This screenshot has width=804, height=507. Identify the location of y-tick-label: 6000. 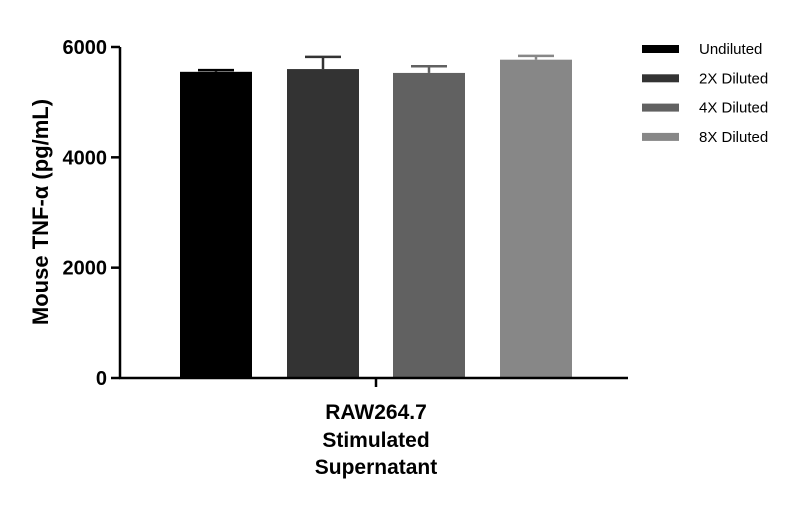
(85, 48).